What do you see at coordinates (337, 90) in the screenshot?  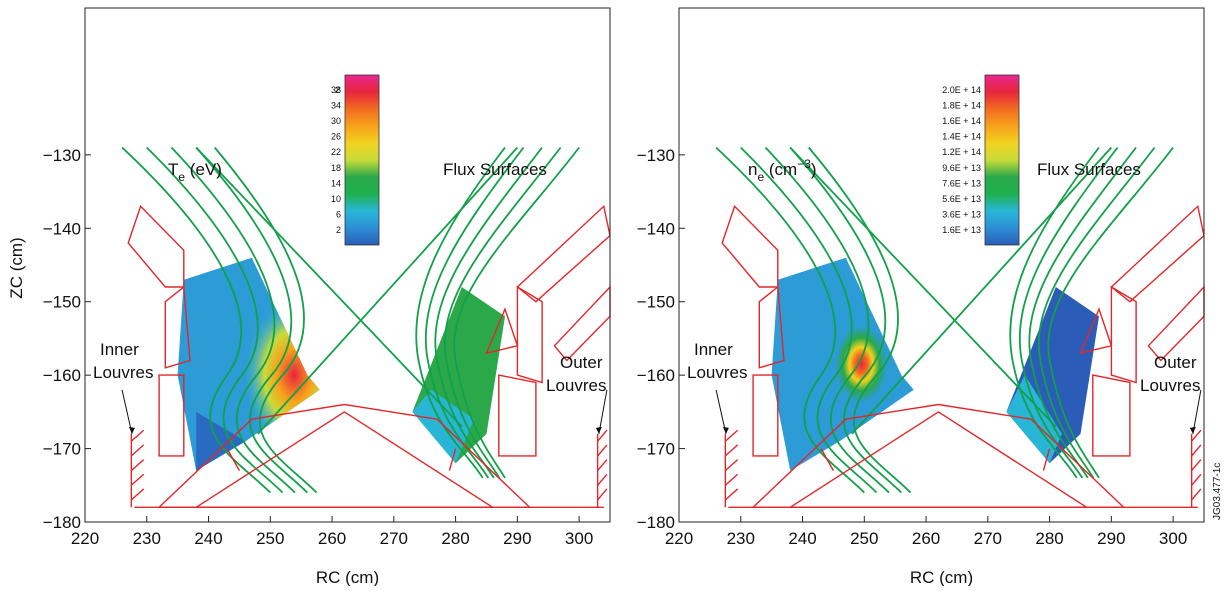 I see `colorbar-label: 2` at bounding box center [337, 90].